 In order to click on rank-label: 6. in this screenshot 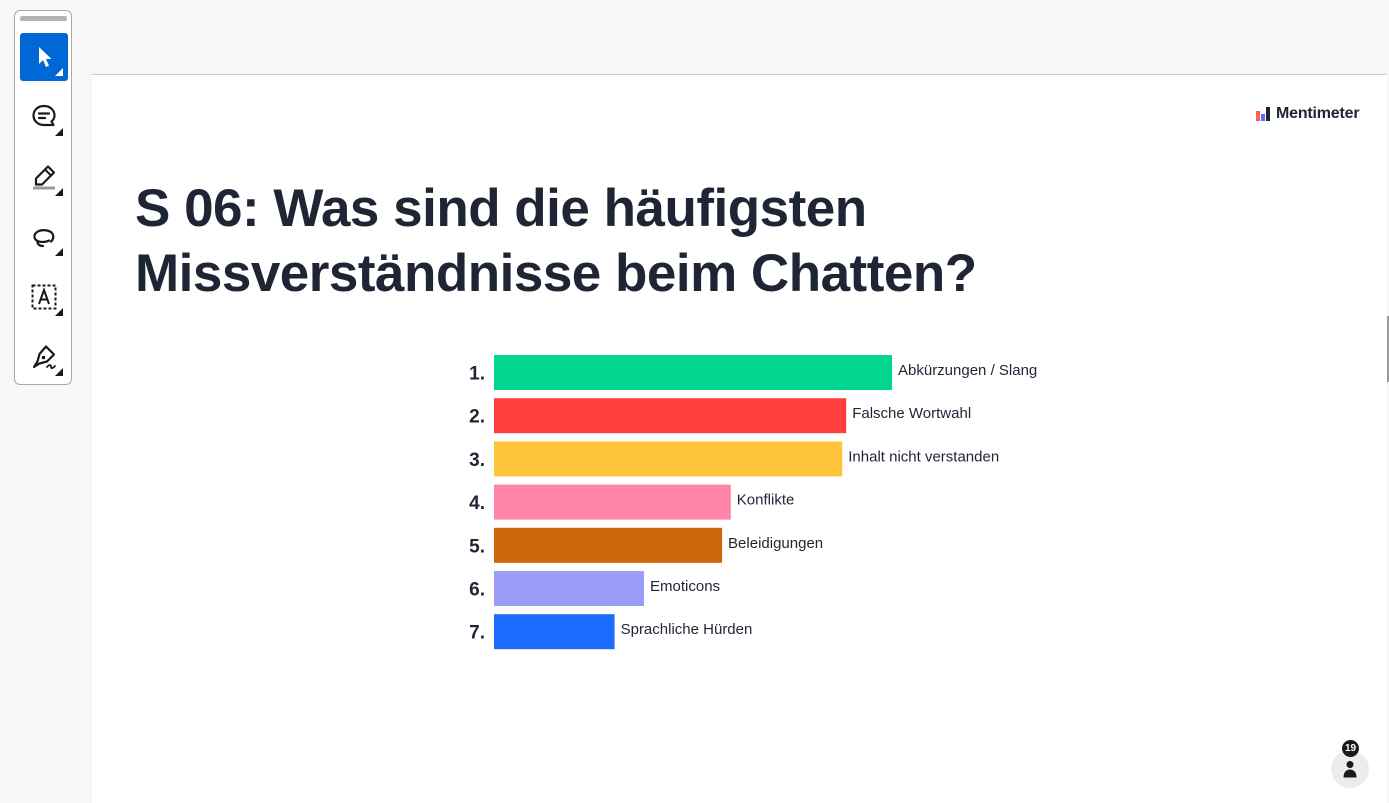, I will do `click(477, 590)`.